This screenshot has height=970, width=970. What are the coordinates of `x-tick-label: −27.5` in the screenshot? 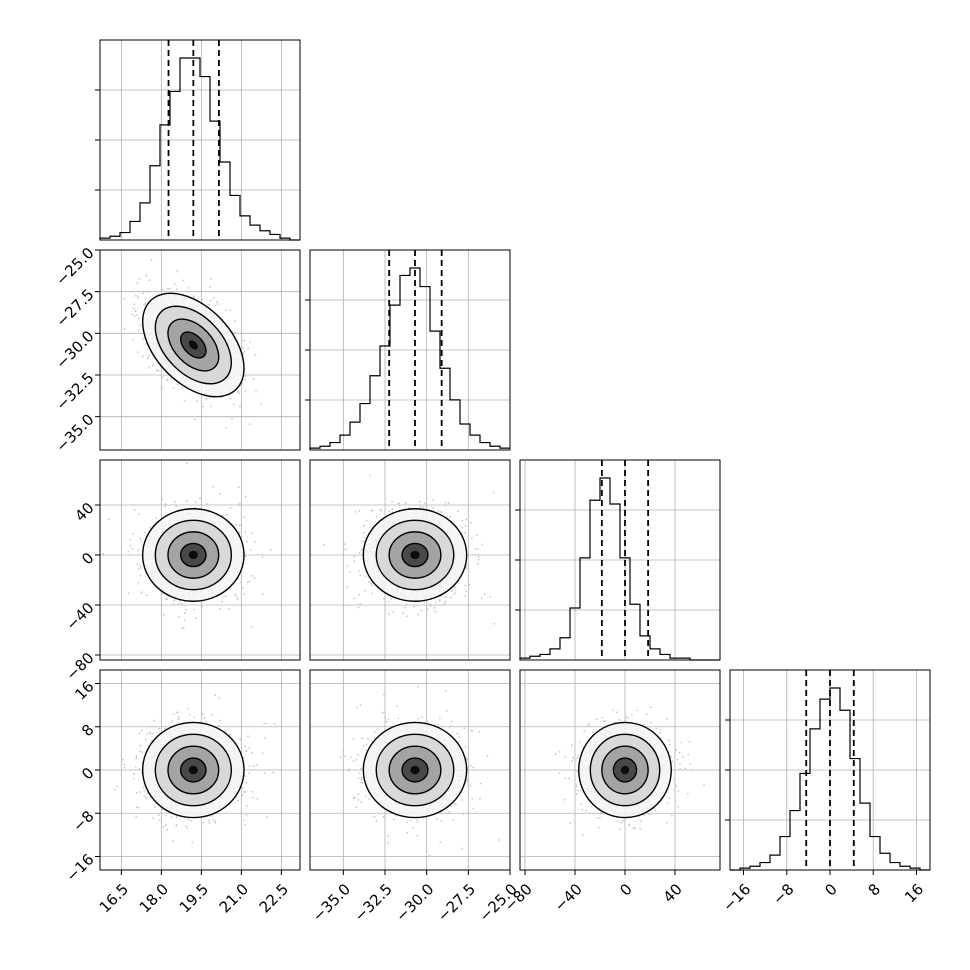 It's located at (456, 902).